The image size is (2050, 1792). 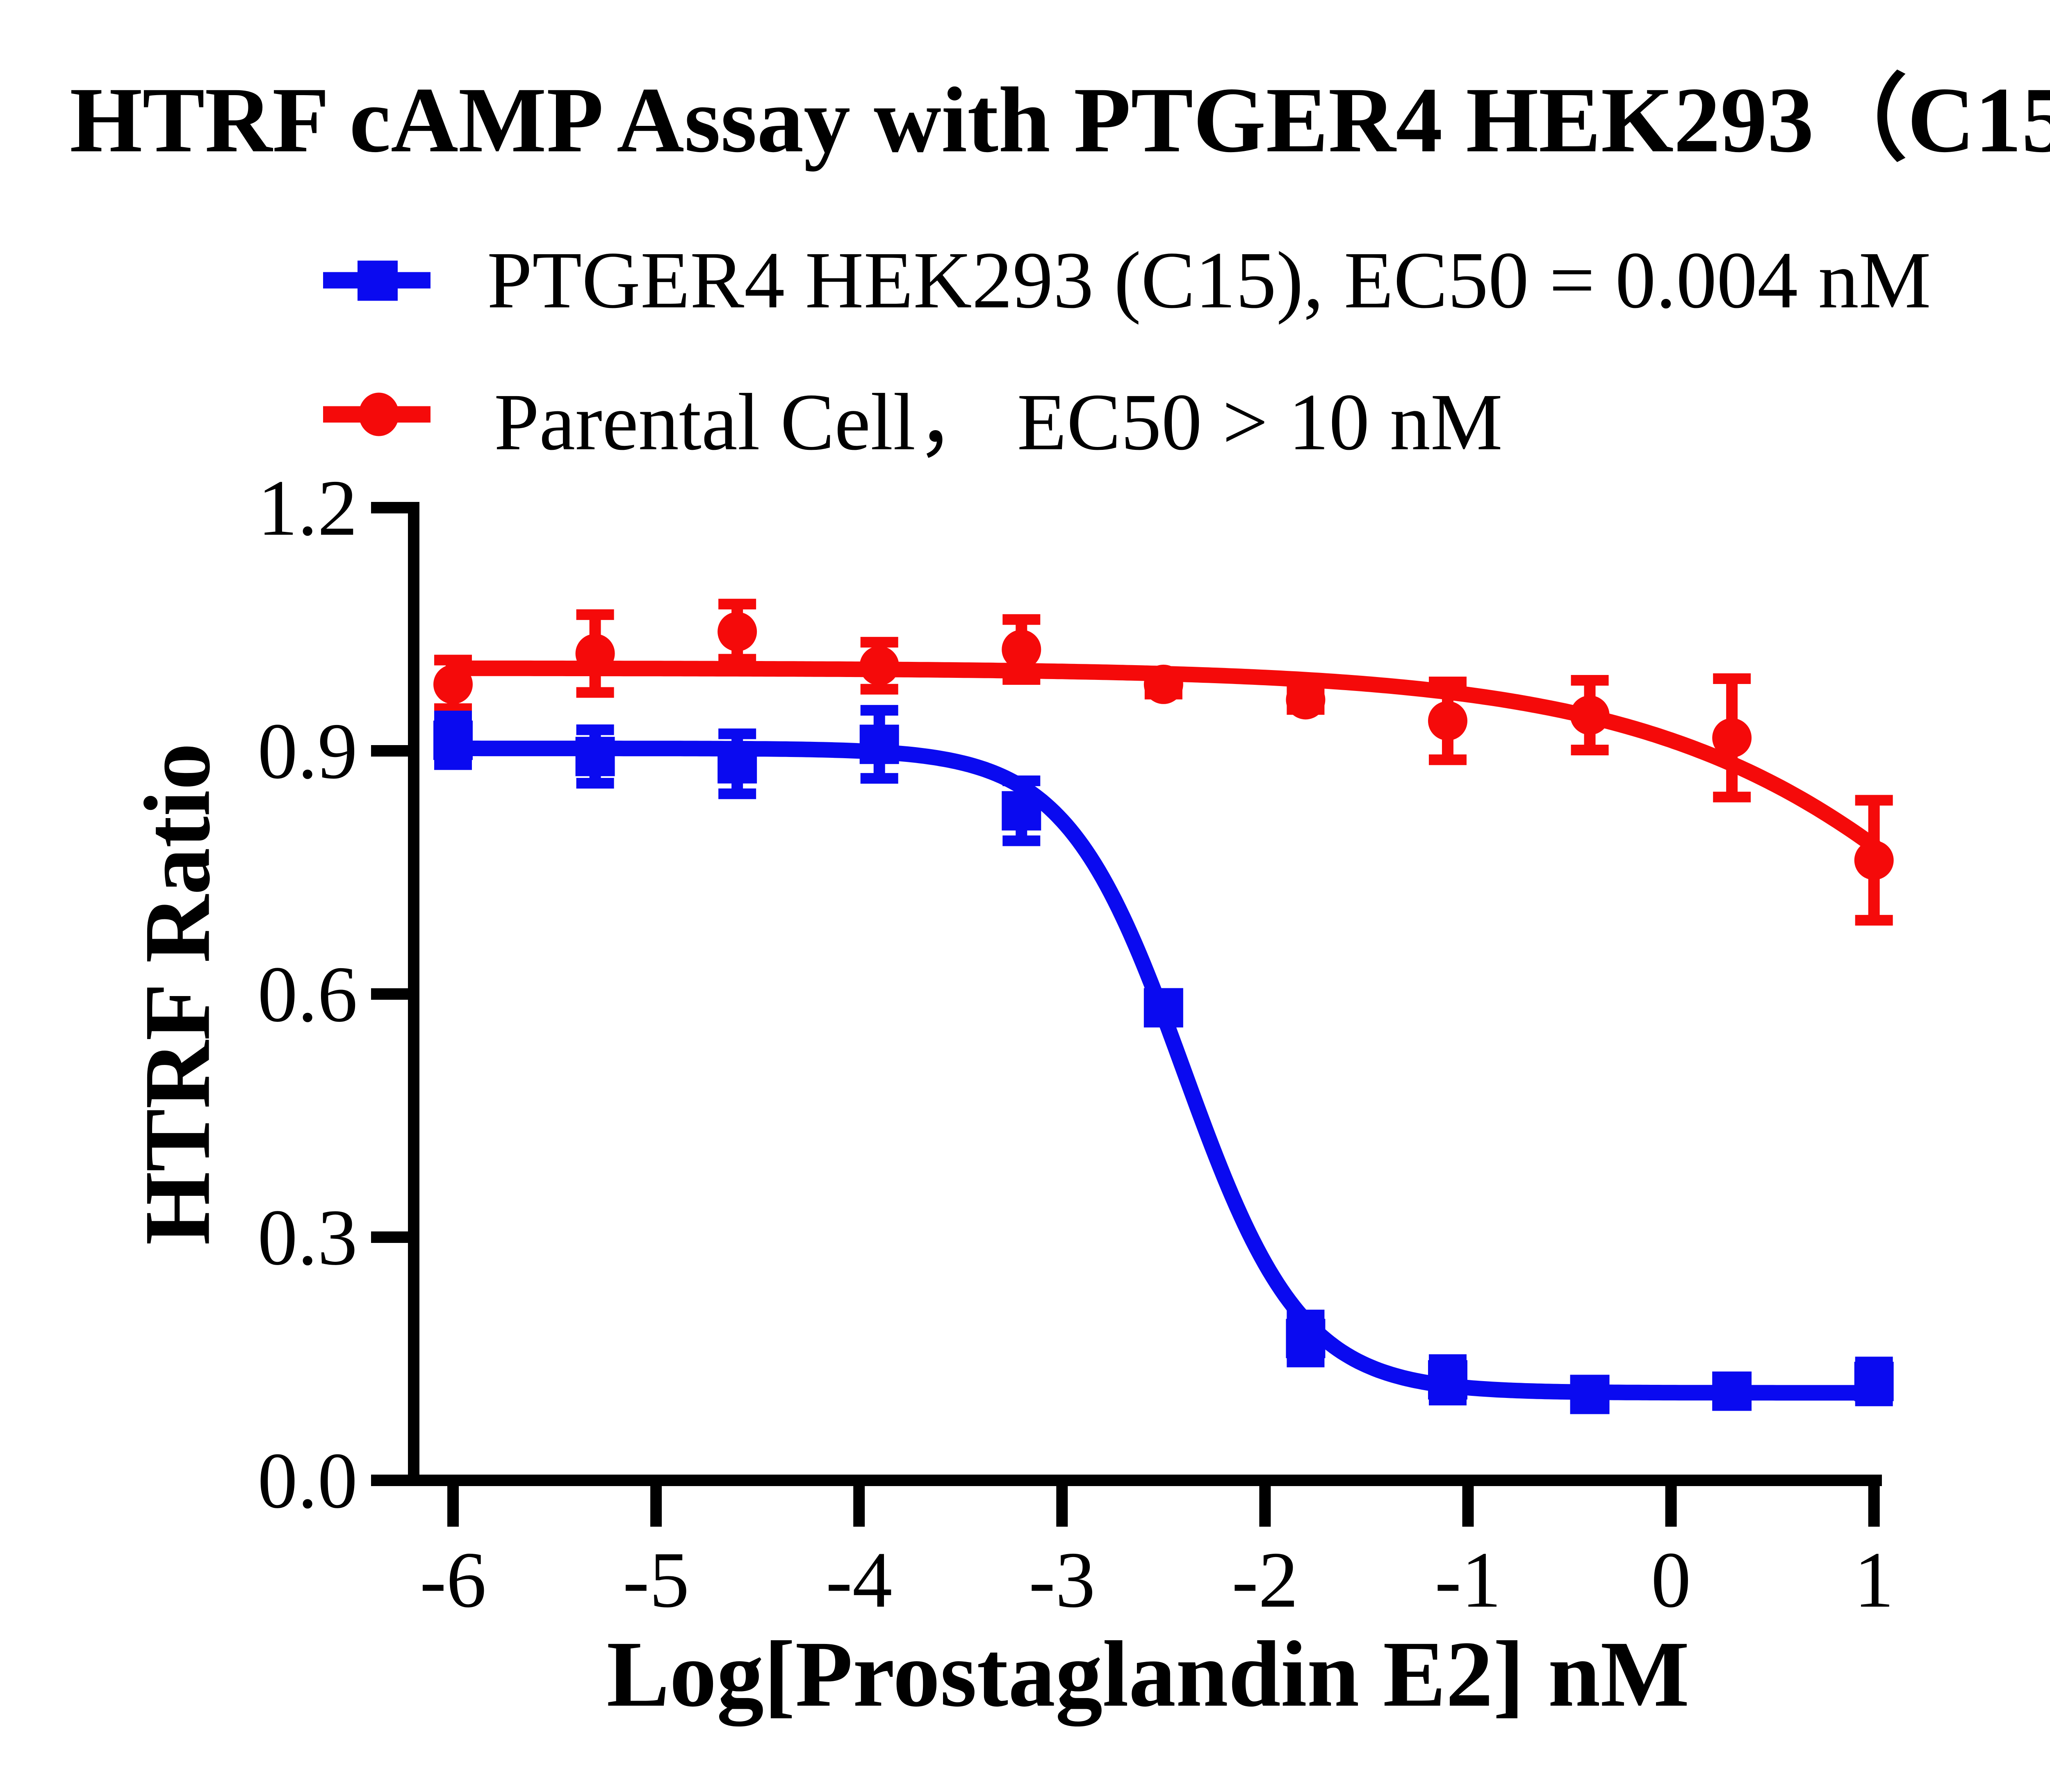 What do you see at coordinates (1062, 1580) in the screenshot?
I see `x-tick-label: -3` at bounding box center [1062, 1580].